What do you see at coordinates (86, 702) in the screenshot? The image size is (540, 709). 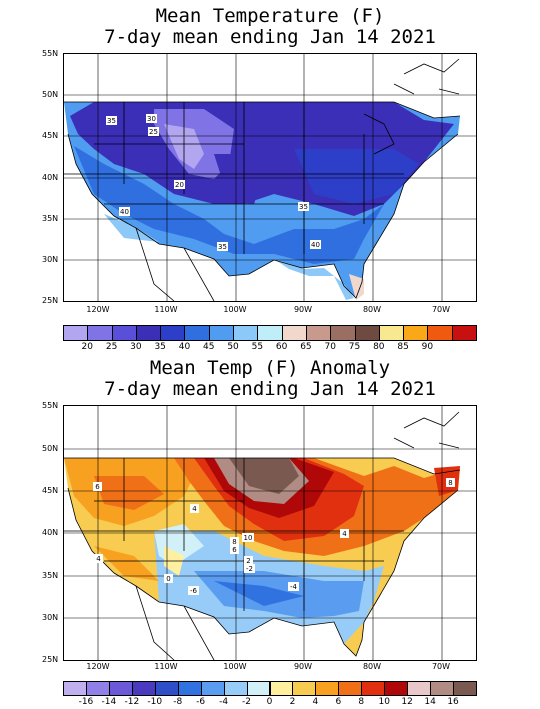 I see `anom-colorbar-label: -16` at bounding box center [86, 702].